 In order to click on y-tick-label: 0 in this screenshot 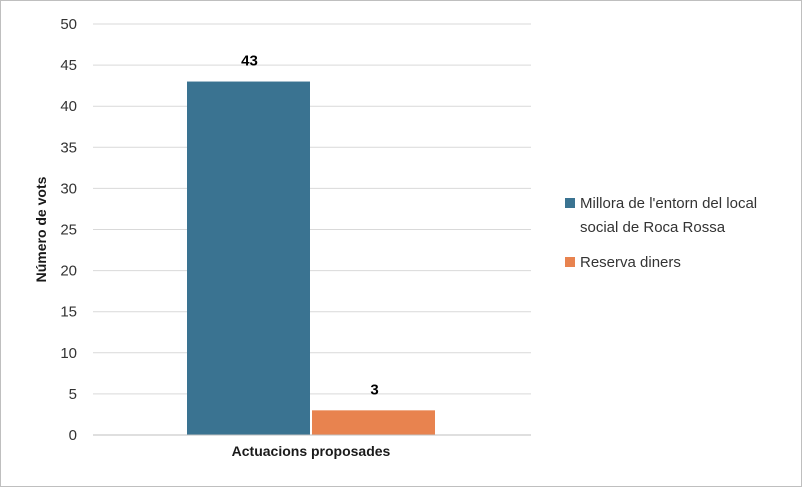, I will do `click(73, 435)`.